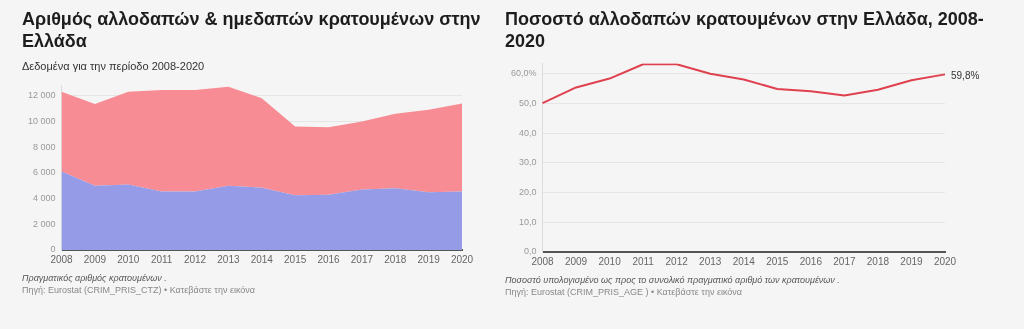  Describe the element at coordinates (42, 95) in the screenshot. I see `y-tick-label: 12 000` at that location.